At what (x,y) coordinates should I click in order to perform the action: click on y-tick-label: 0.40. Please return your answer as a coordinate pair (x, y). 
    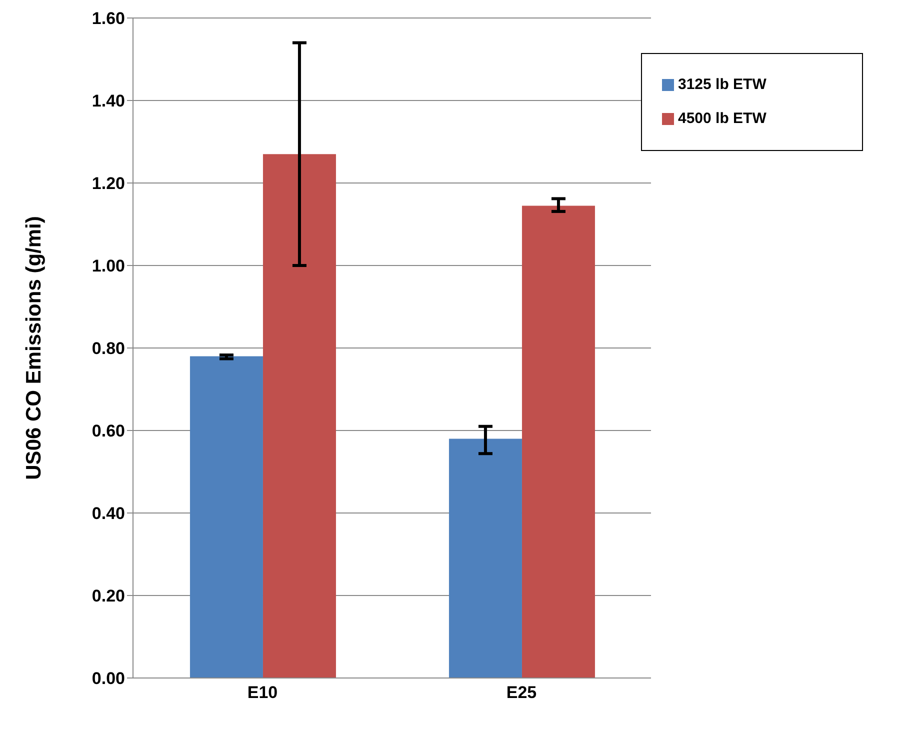
    Looking at the image, I should click on (108, 514).